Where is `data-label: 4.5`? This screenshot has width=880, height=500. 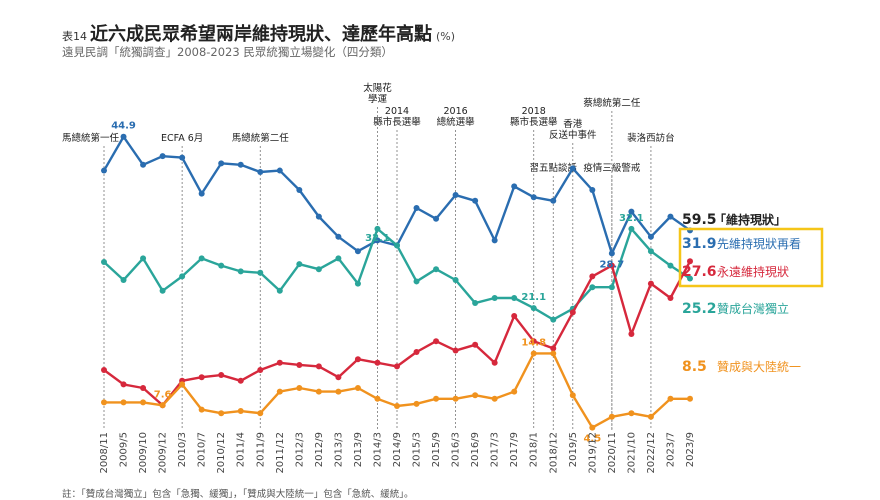
data-label: 4.5 is located at coordinates (592, 439).